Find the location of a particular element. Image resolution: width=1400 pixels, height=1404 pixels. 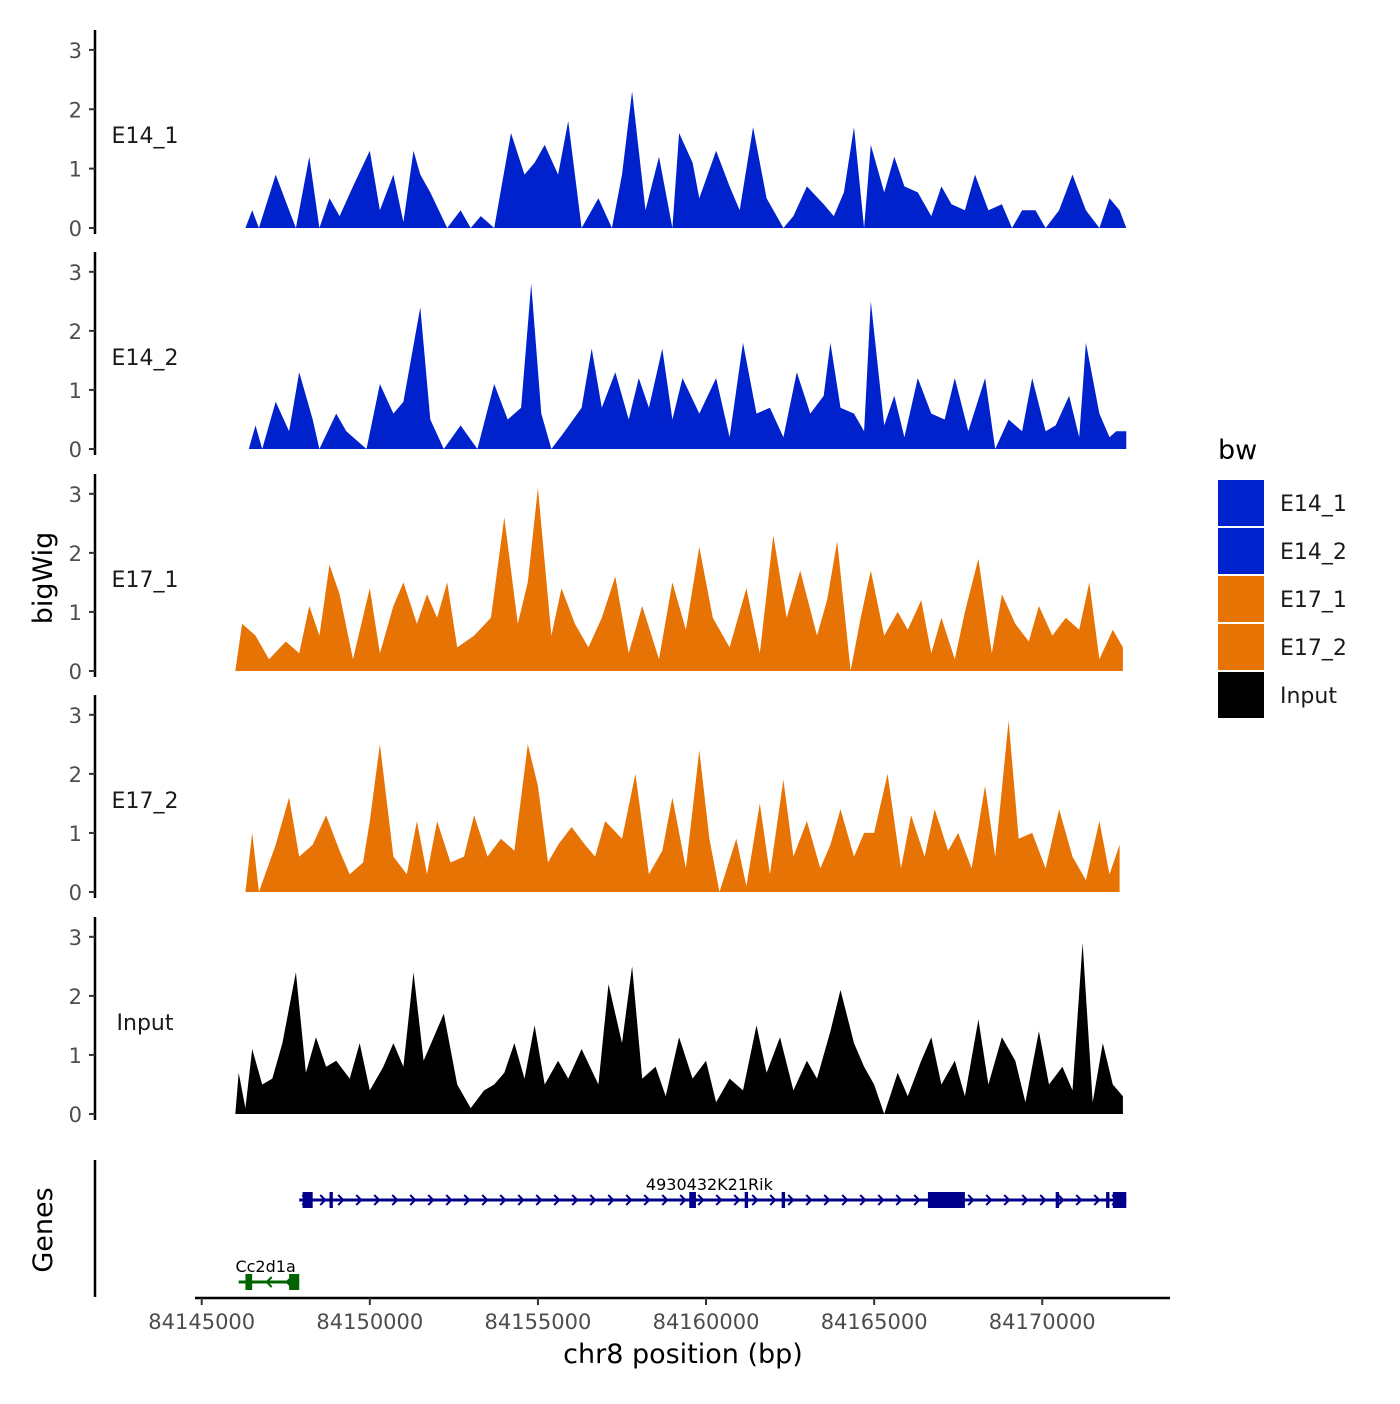

track-e14-2: 0 1 2 3 E14_2 is located at coordinates (598, 357).